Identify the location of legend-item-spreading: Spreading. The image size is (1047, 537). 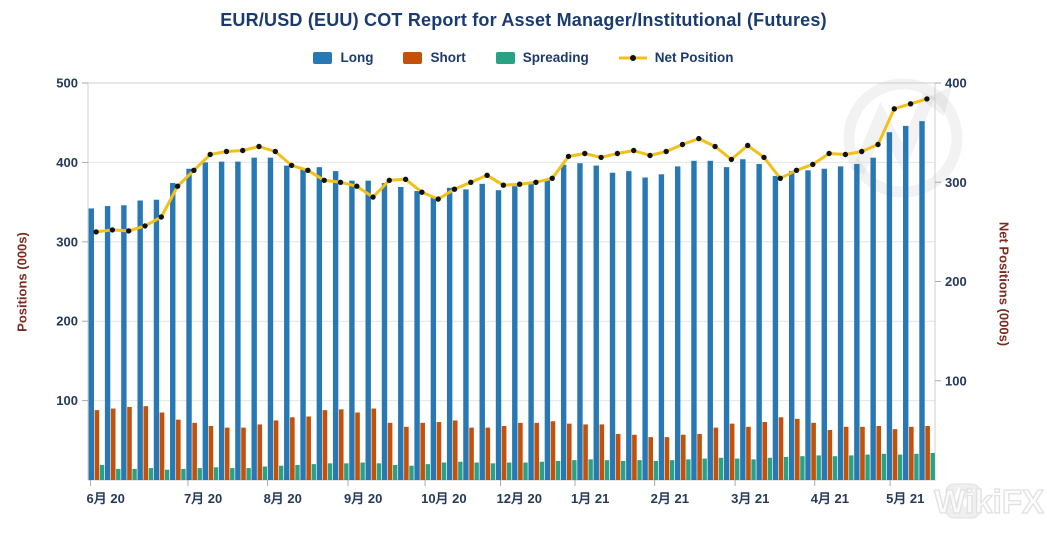
(542, 57).